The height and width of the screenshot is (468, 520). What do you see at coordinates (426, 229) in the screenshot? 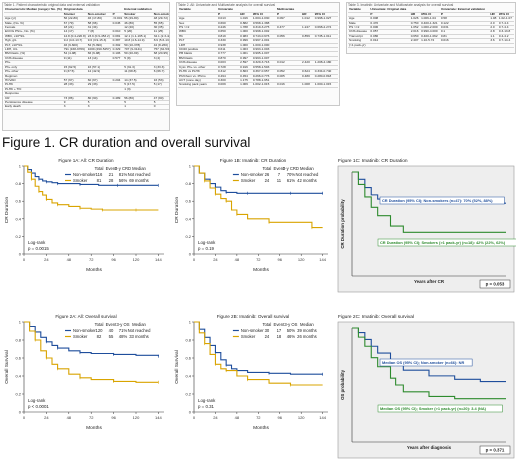
I see `plot-background` at bounding box center [426, 229].